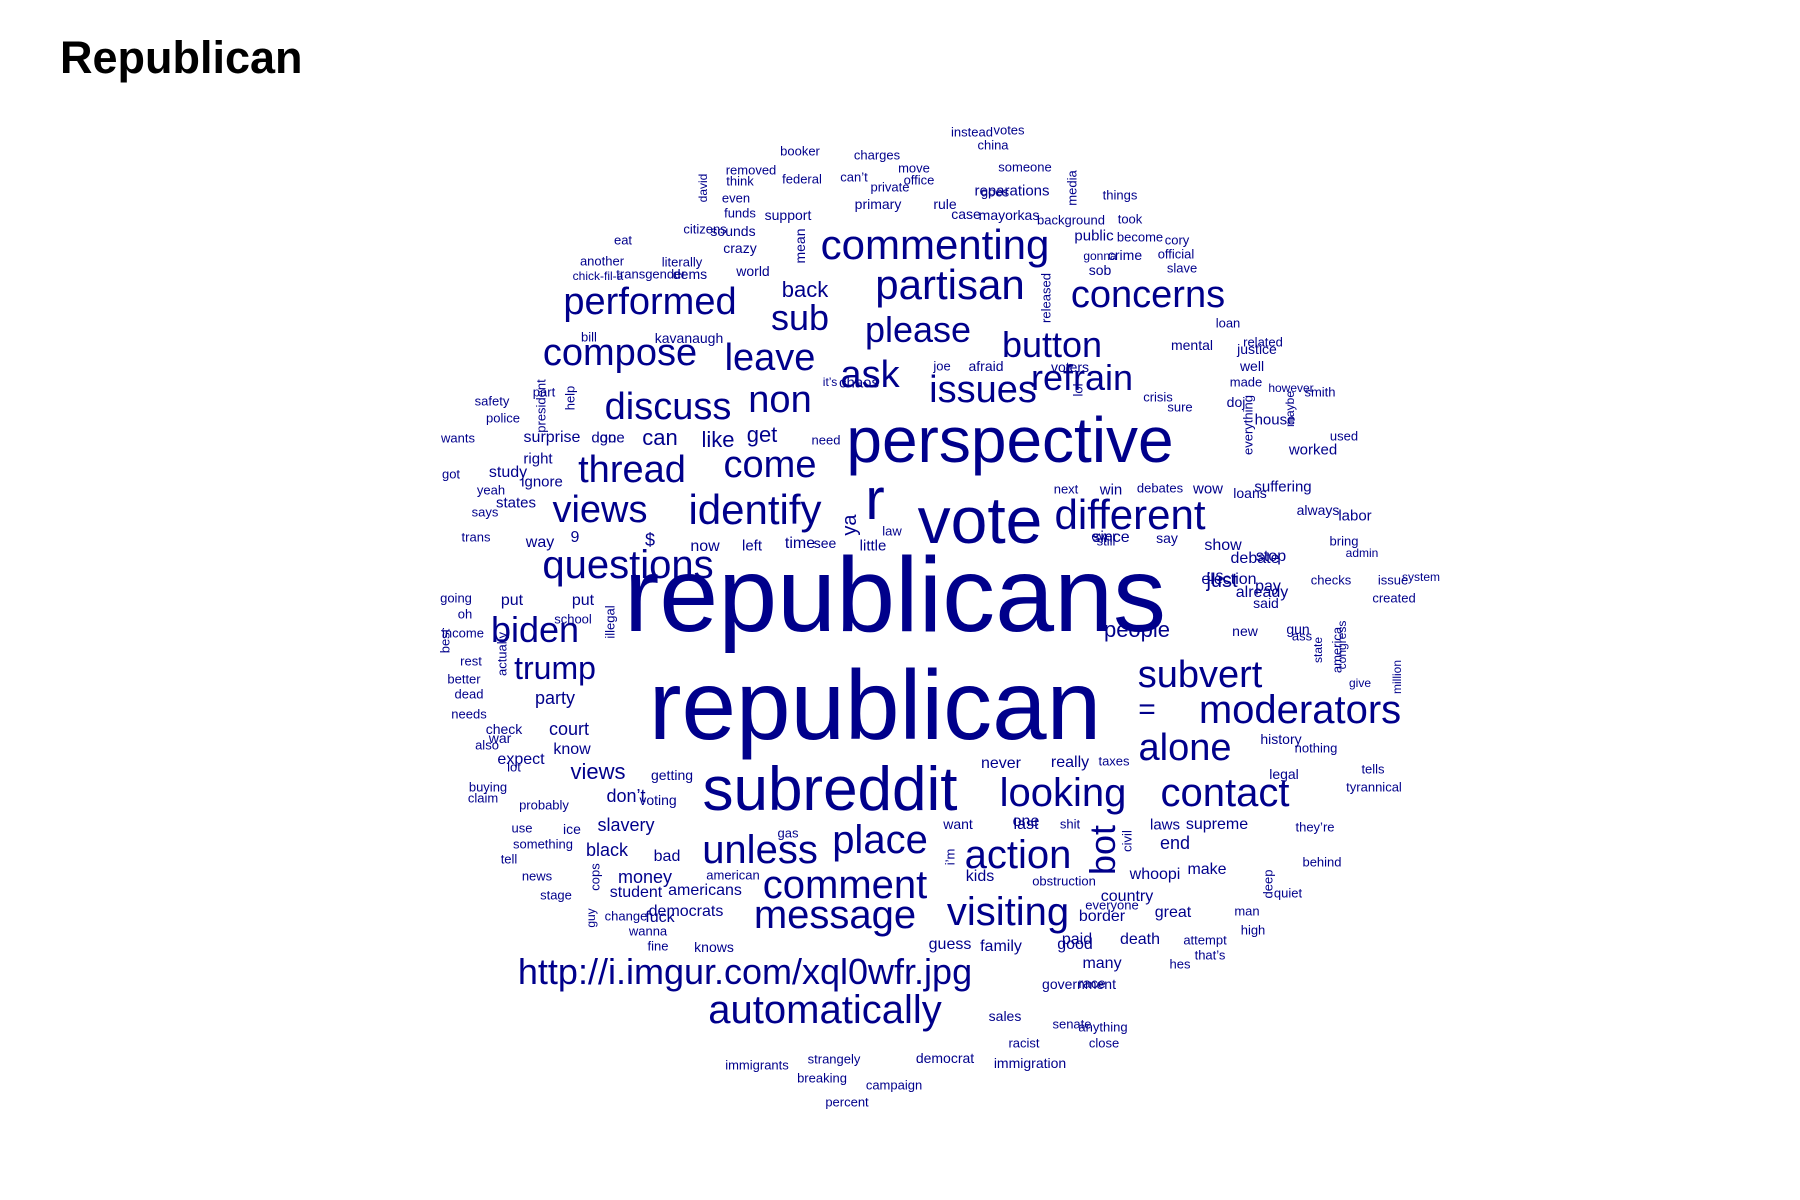 The image size is (1800, 1200). I want to click on cloud-word: always, so click(1318, 510).